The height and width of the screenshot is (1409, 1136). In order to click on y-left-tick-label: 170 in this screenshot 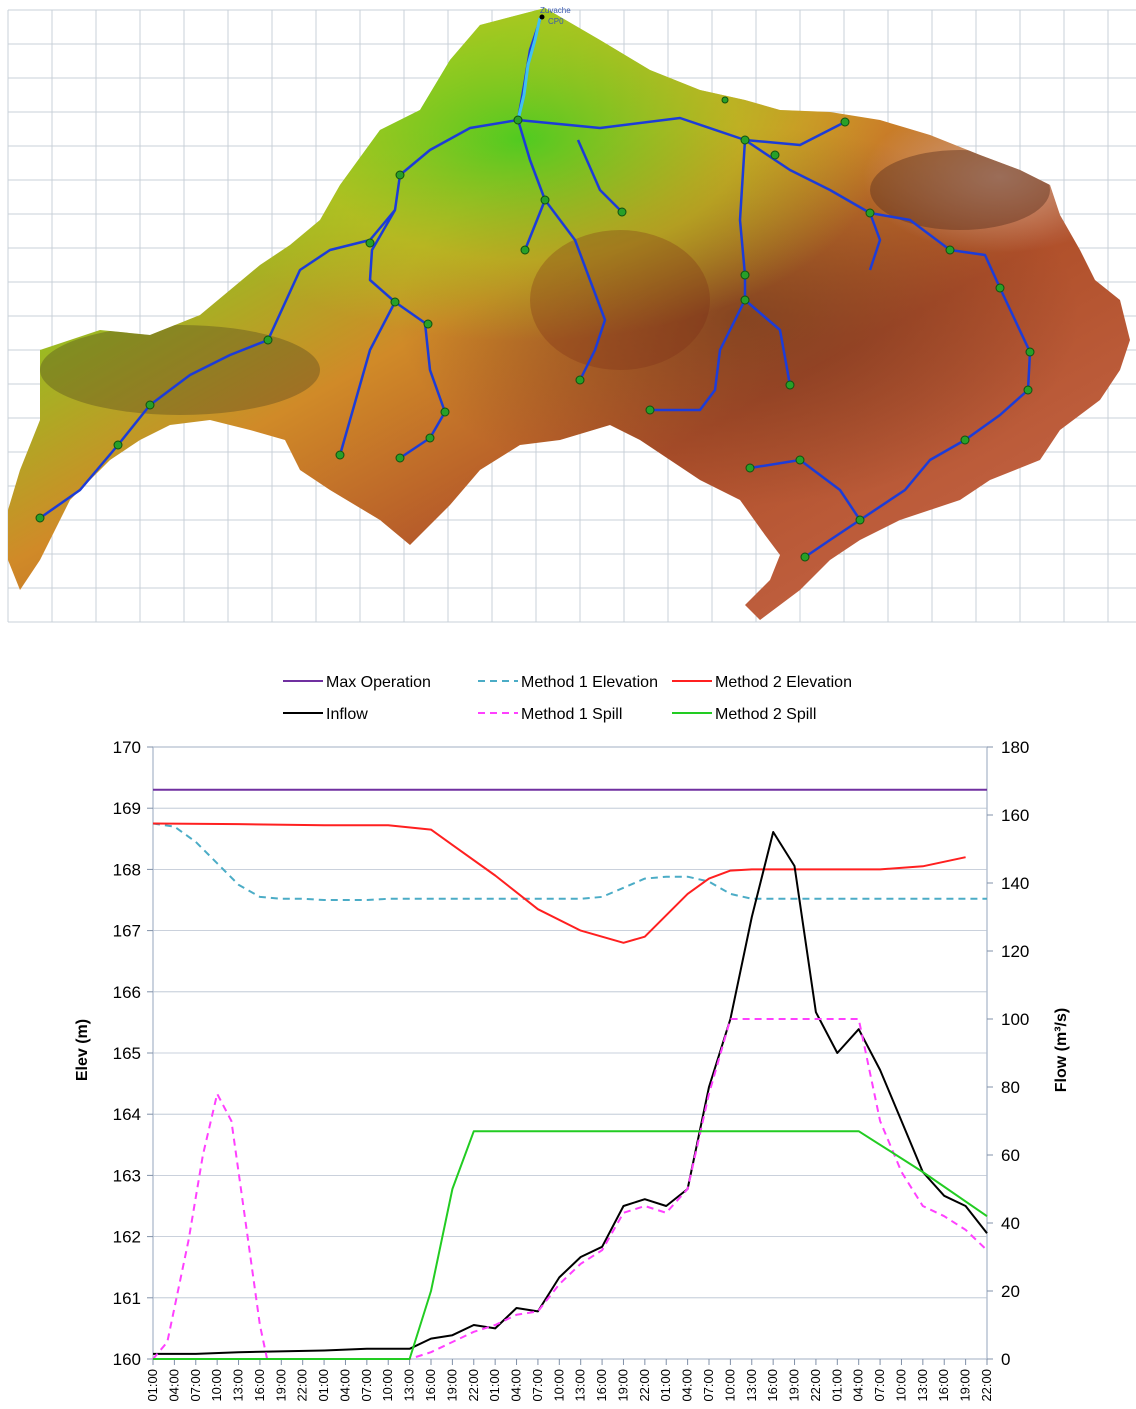, I will do `click(127, 747)`.